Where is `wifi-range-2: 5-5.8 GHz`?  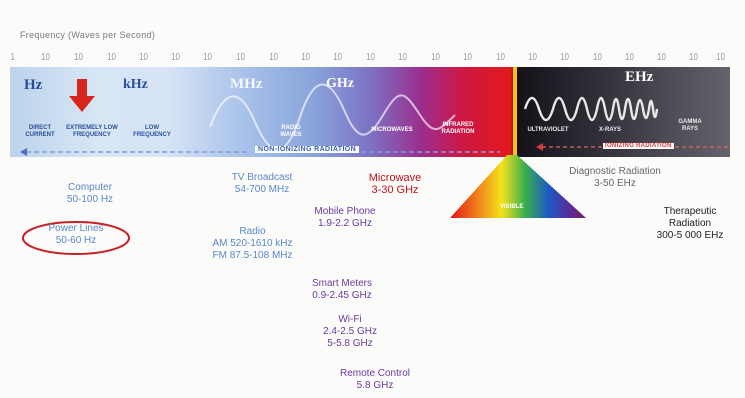
wifi-range-2: 5-5.8 GHz is located at coordinates (350, 343).